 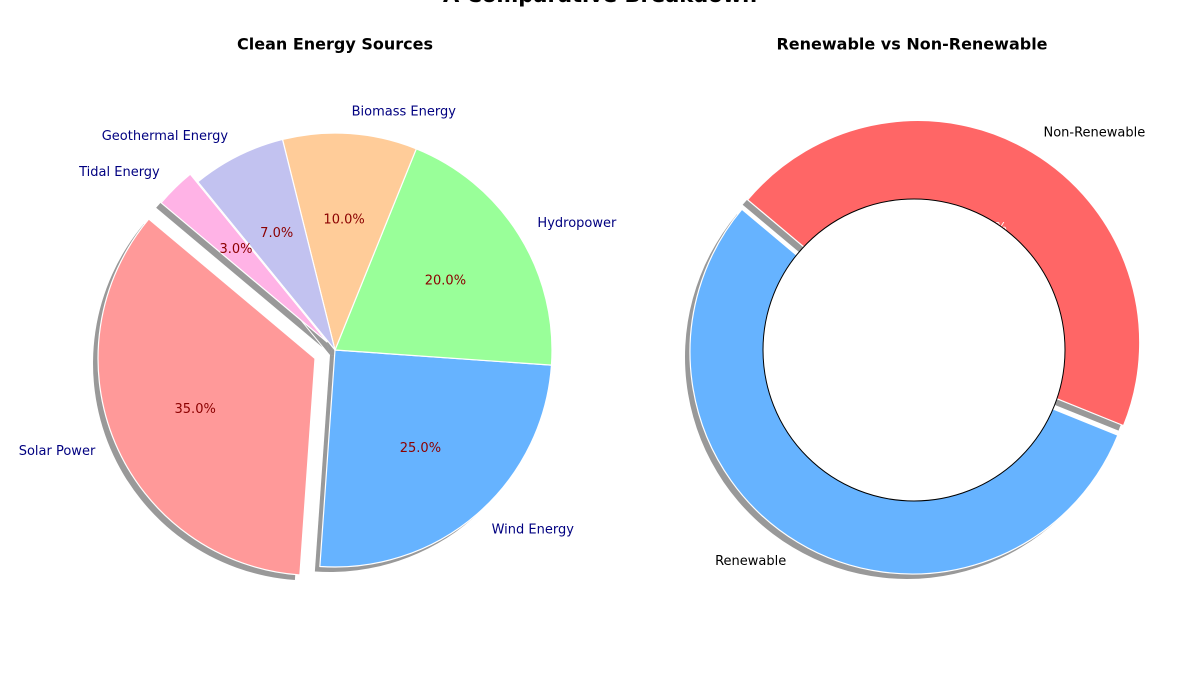 What do you see at coordinates (750, 561) in the screenshot?
I see `slice-label: Renewable` at bounding box center [750, 561].